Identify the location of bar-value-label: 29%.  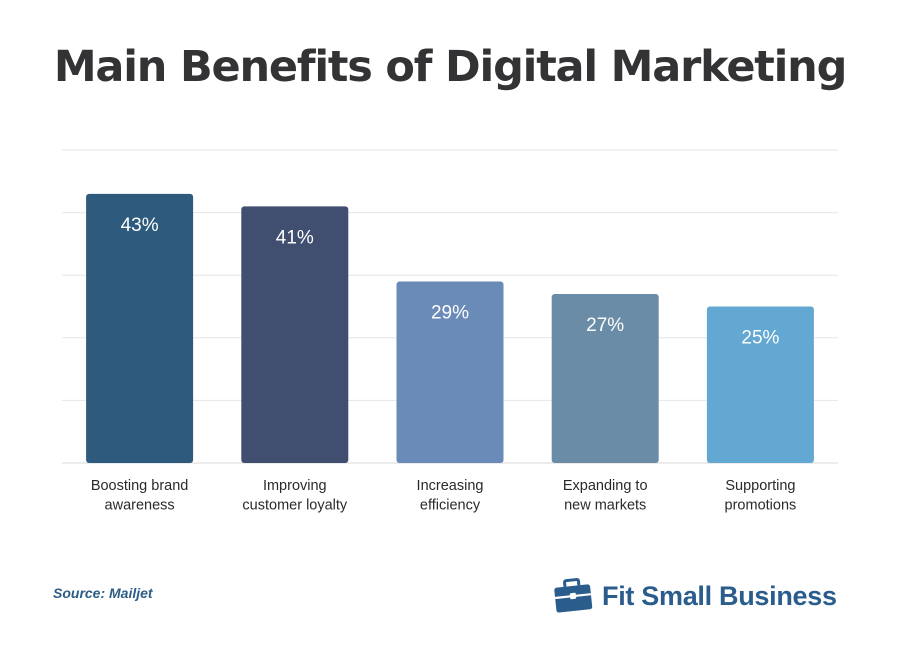
(450, 312).